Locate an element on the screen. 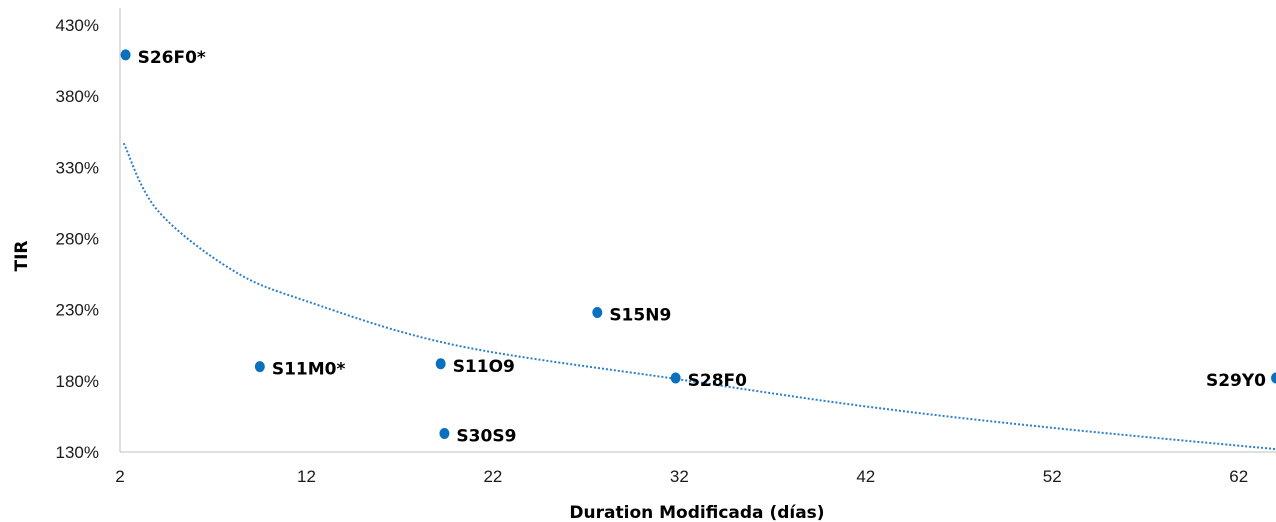 This screenshot has width=1276, height=522. y-tick-label: 280% is located at coordinates (77, 239).